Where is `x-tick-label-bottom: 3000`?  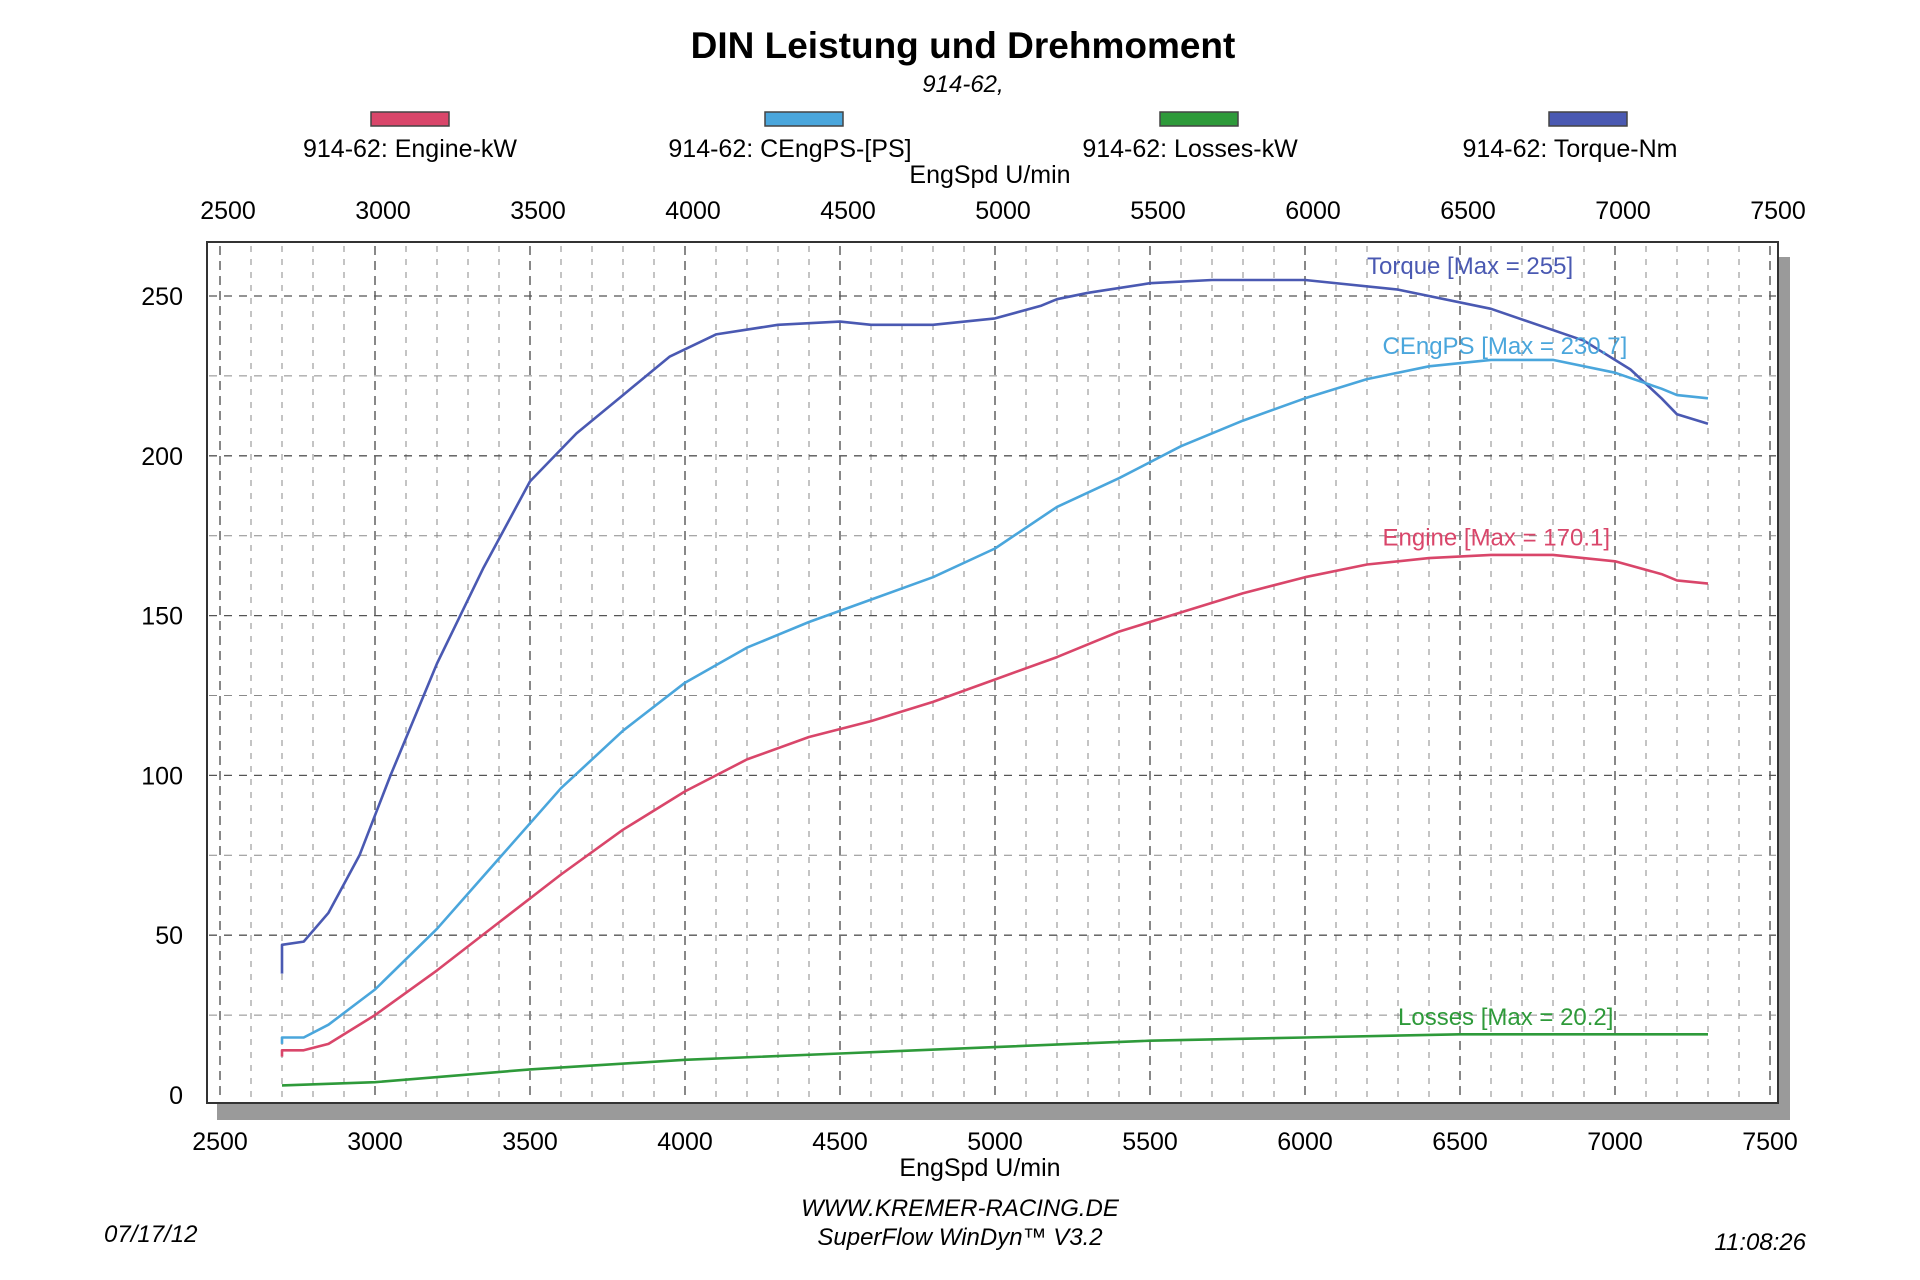 x-tick-label-bottom: 3000 is located at coordinates (375, 1142).